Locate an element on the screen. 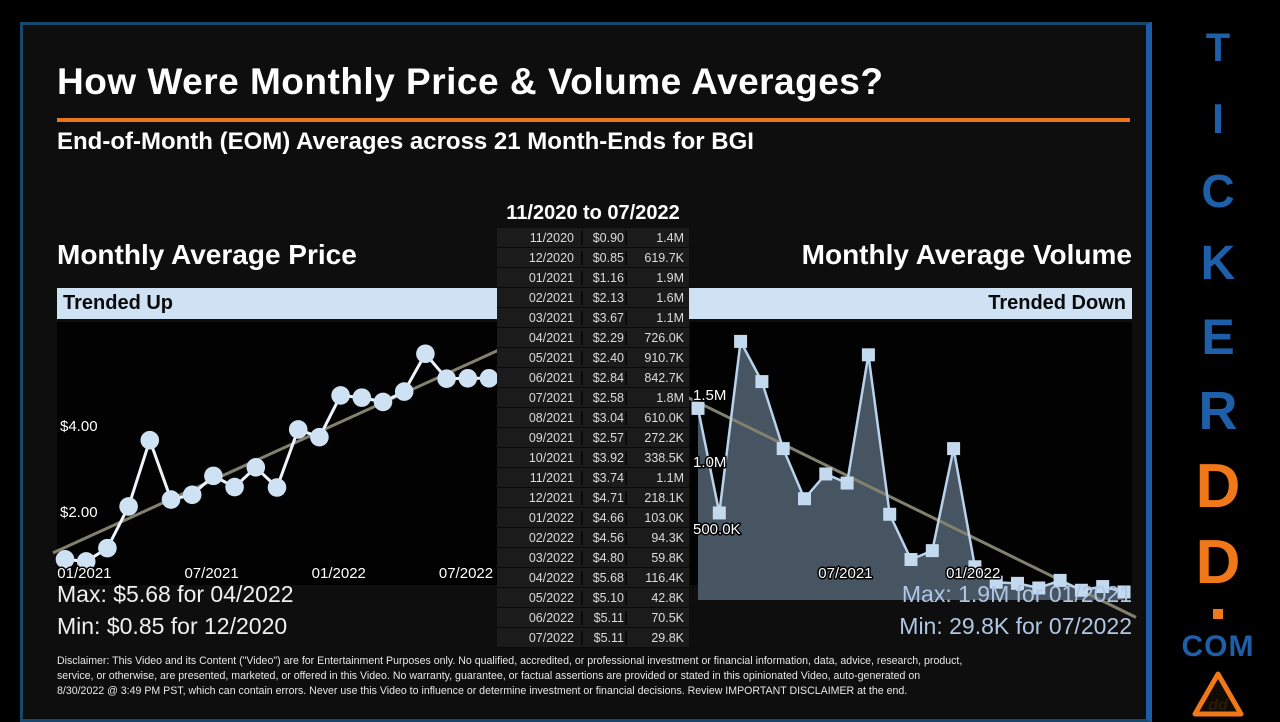  table-row: 12/2021 $4.71 218.1K is located at coordinates (593, 497).